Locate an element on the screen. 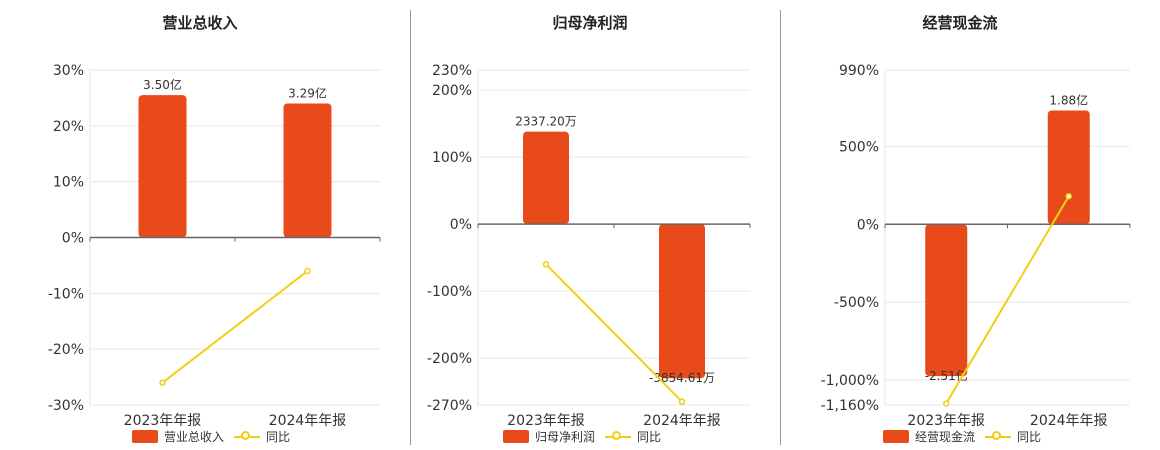 This screenshot has height=450, width=1160. y-tick-label: -20% is located at coordinates (66, 350).